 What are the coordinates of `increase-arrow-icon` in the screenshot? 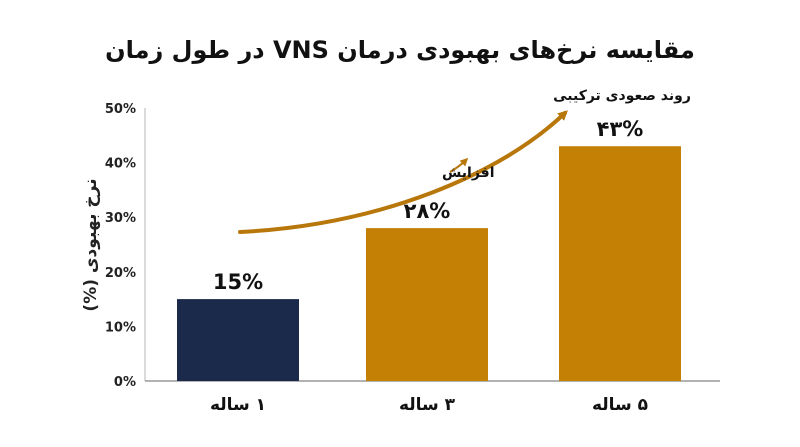 It's located at (459, 165).